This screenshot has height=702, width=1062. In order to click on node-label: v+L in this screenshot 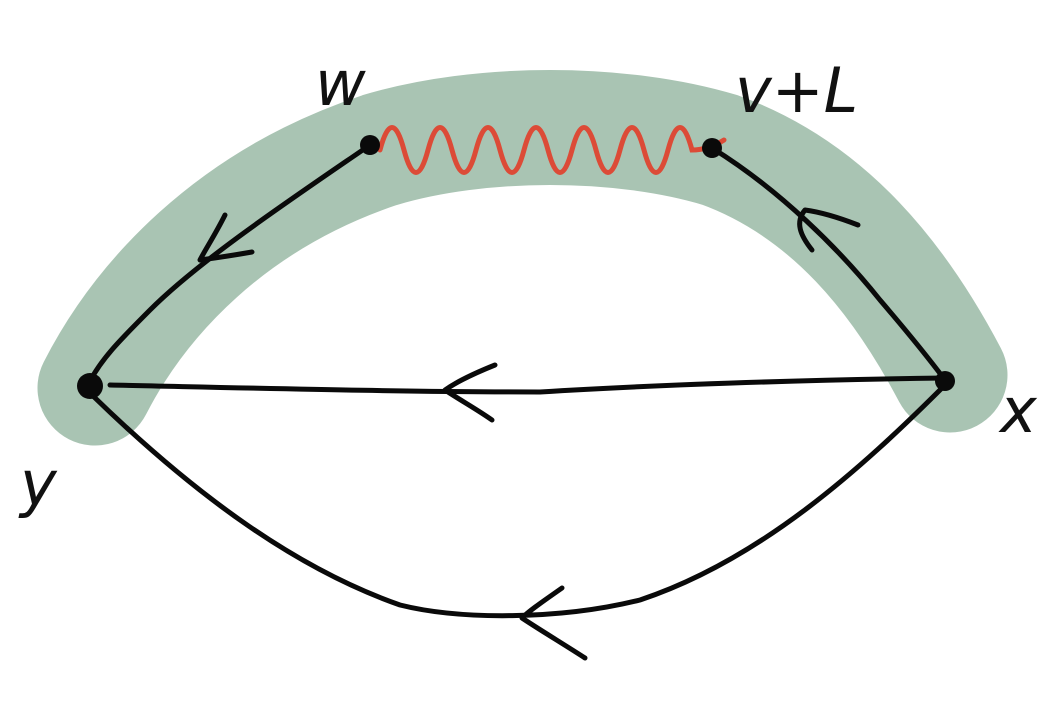, I will do `click(796, 90)`.